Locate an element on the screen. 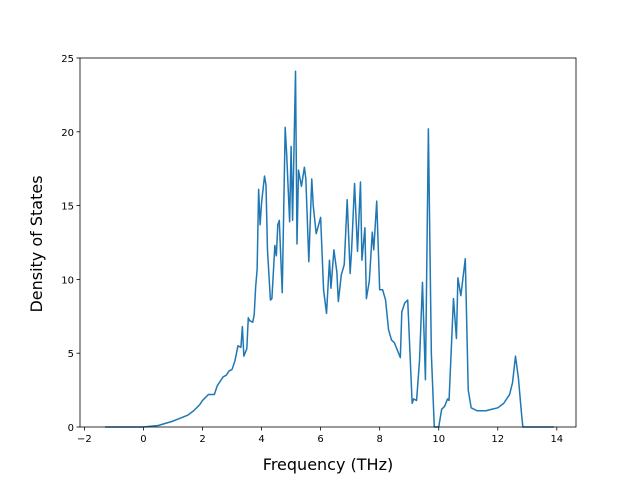 This screenshot has height=484, width=640. y-tick-label: 0 is located at coordinates (71, 428).